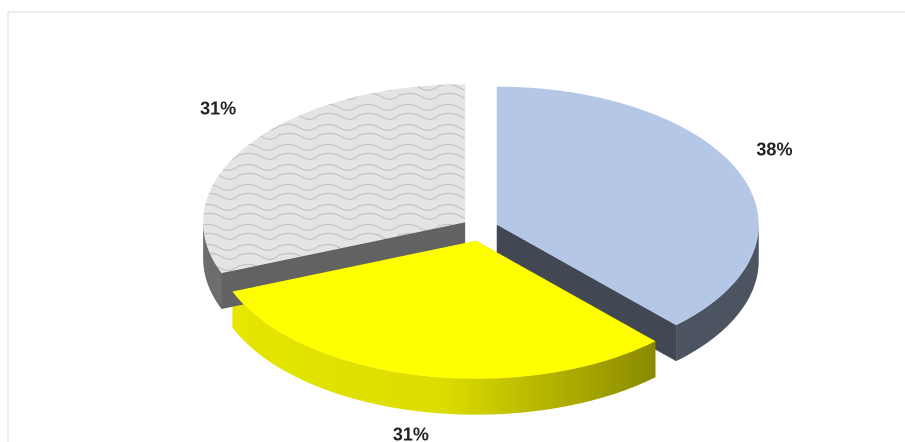 This screenshot has height=442, width=905. I want to click on slice-side, so click(586, 293).